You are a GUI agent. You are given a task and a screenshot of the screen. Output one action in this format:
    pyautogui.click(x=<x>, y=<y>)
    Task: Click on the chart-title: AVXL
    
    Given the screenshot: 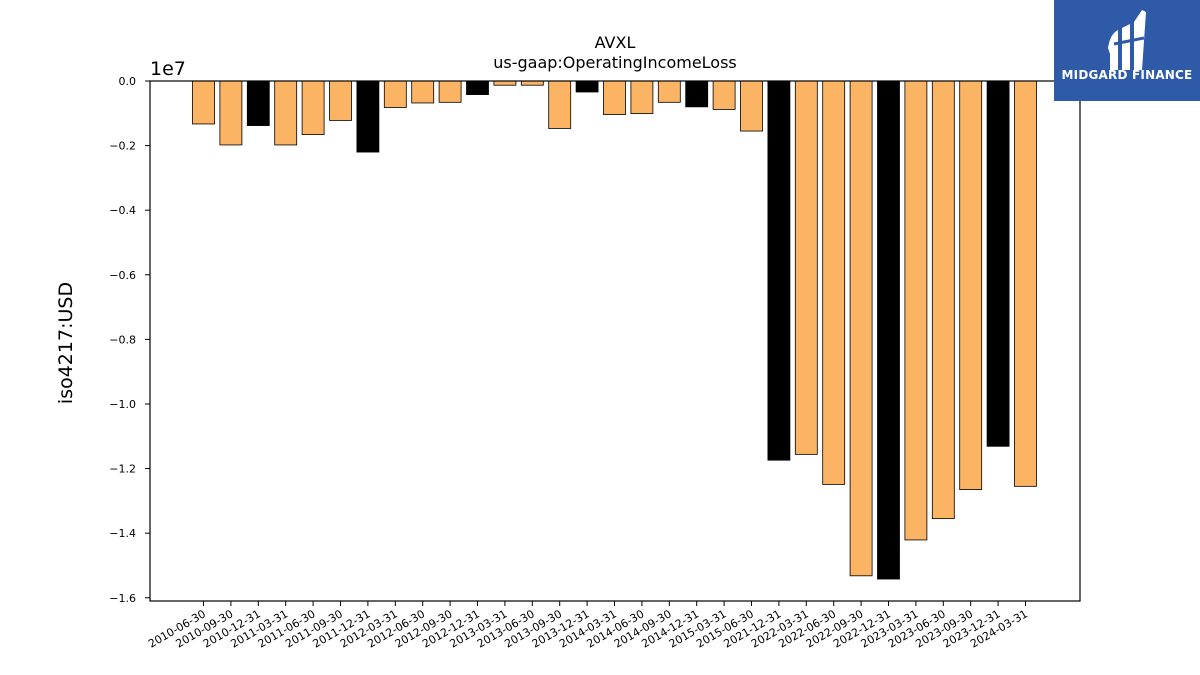 What is the action you would take?
    pyautogui.click(x=615, y=42)
    